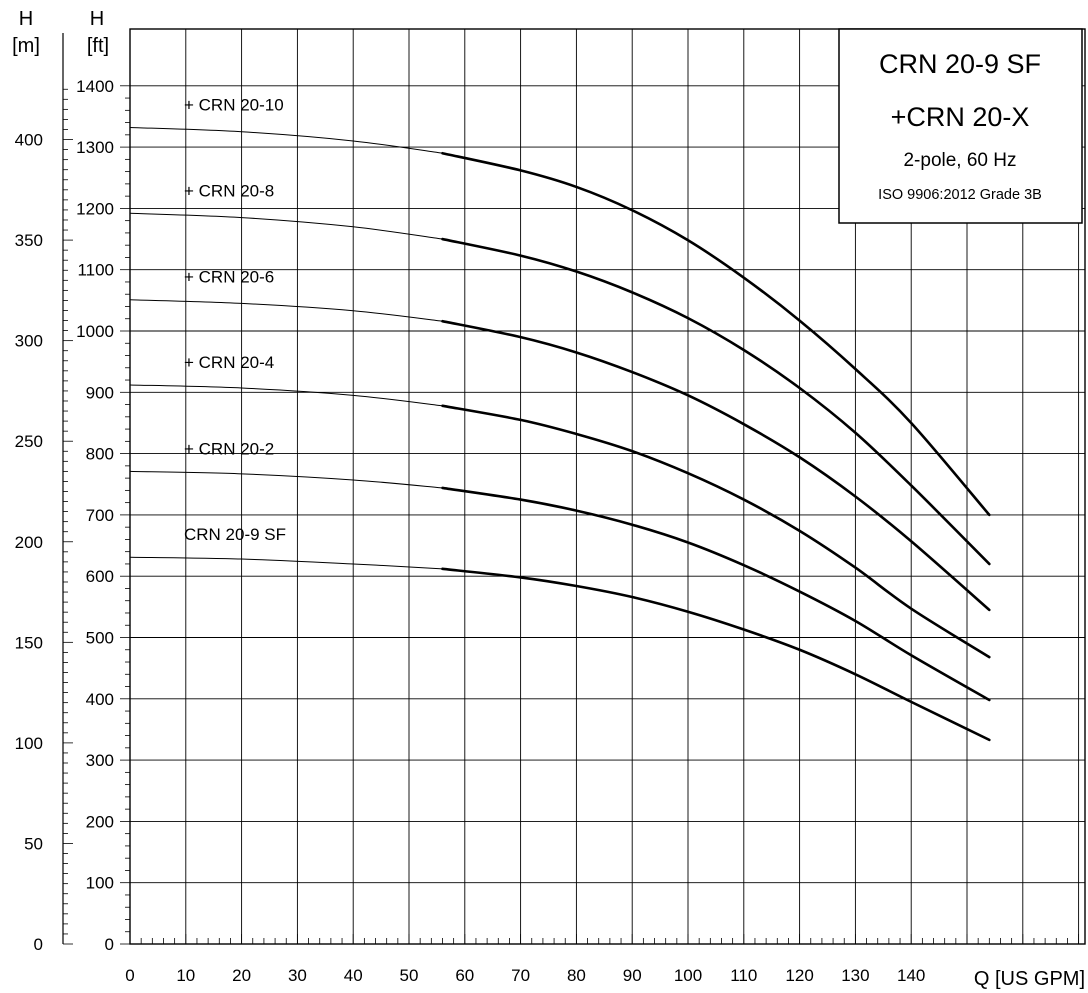  What do you see at coordinates (229, 362) in the screenshot?
I see `series-label: + CRN 20-4` at bounding box center [229, 362].